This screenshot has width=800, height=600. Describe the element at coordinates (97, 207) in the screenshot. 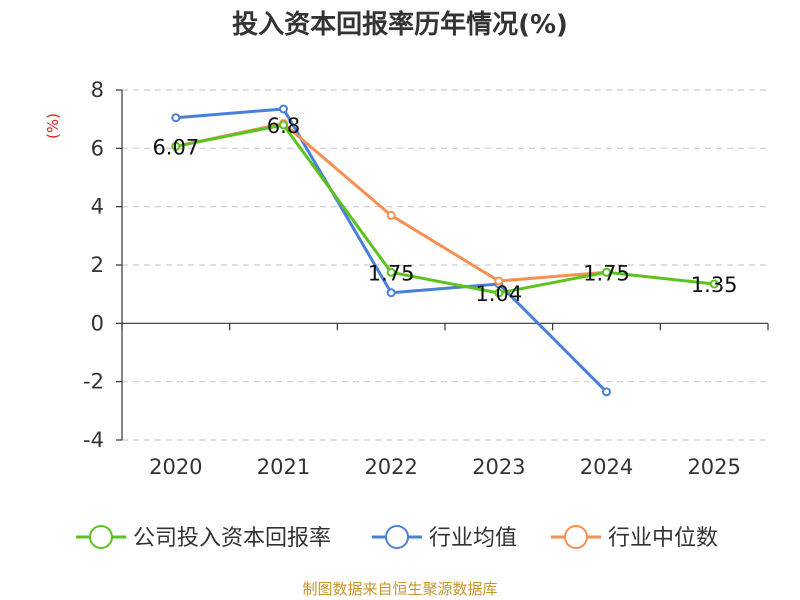

I see `y-tick-label-2: 4` at that location.